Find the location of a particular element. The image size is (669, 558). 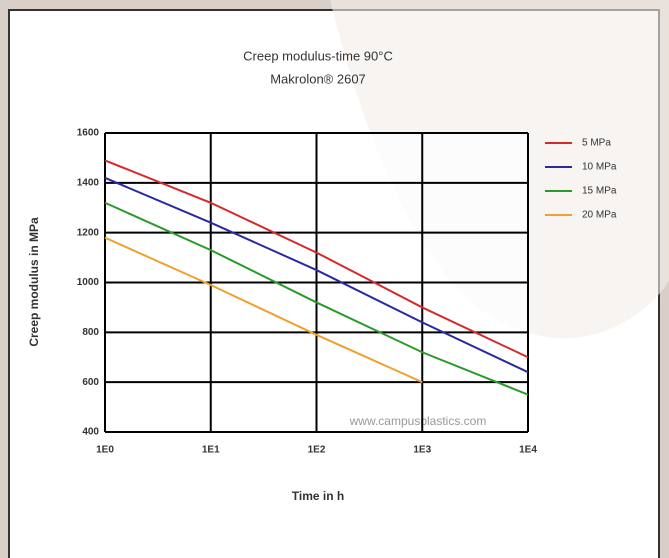

y-axis-label: Creep modulus in MPa is located at coordinates (34, 282).